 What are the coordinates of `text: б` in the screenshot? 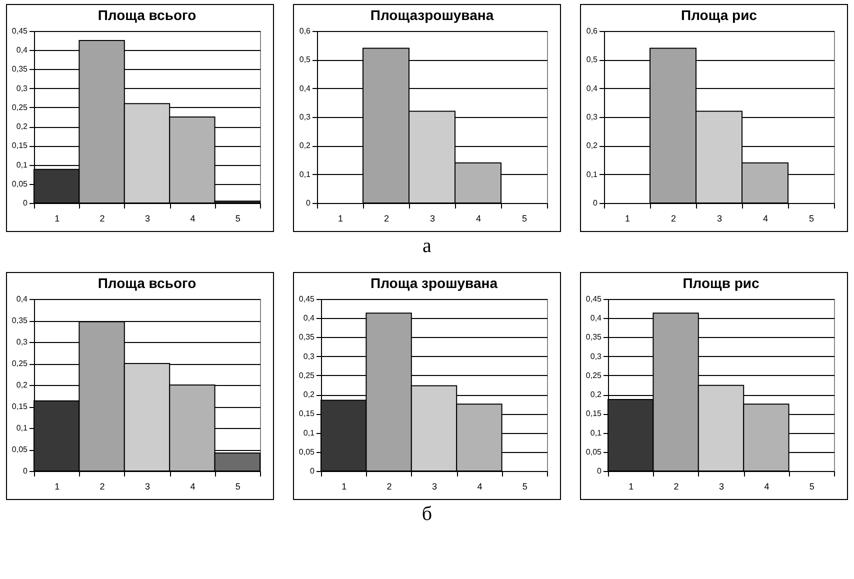 It's located at (427, 514).